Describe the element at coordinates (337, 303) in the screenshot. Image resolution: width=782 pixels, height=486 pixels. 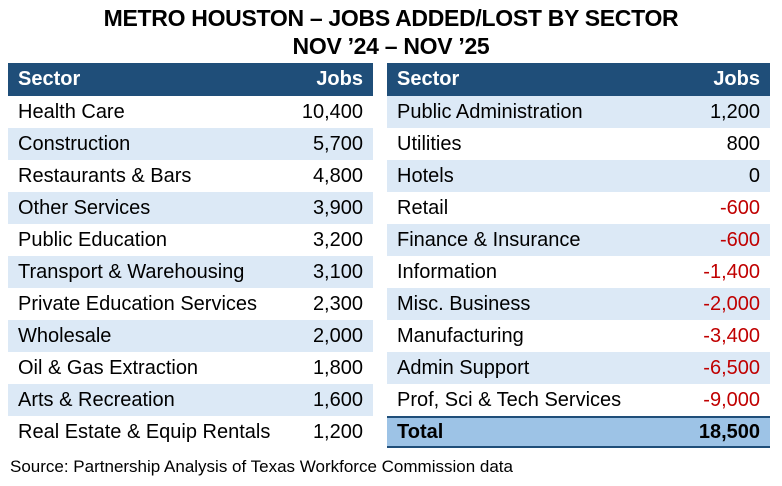
I see `jobs-cell: 2,300` at that location.